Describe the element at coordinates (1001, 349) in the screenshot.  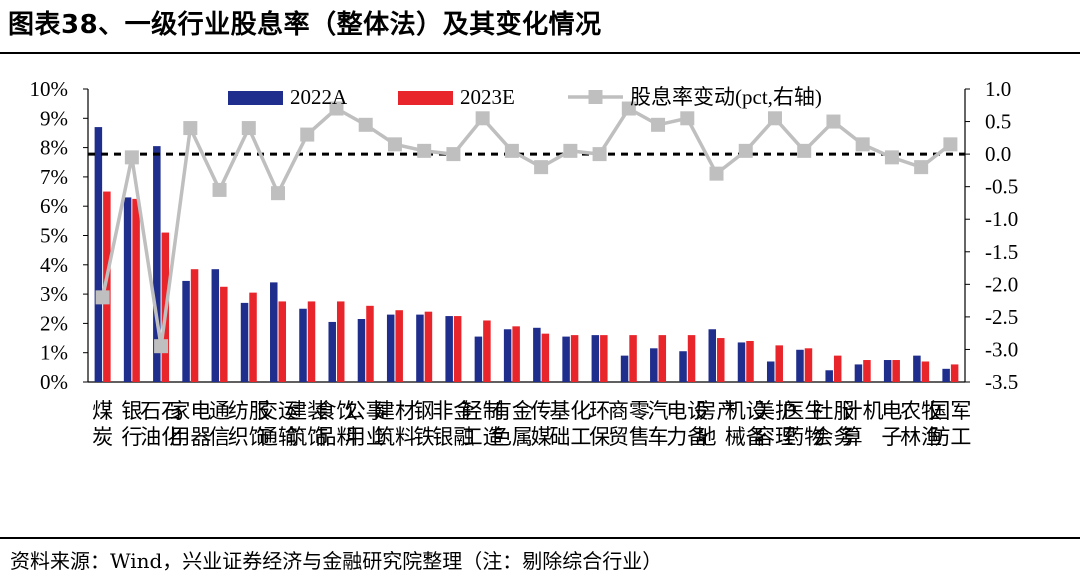
I see `right-tick-label: -3.0` at that location.